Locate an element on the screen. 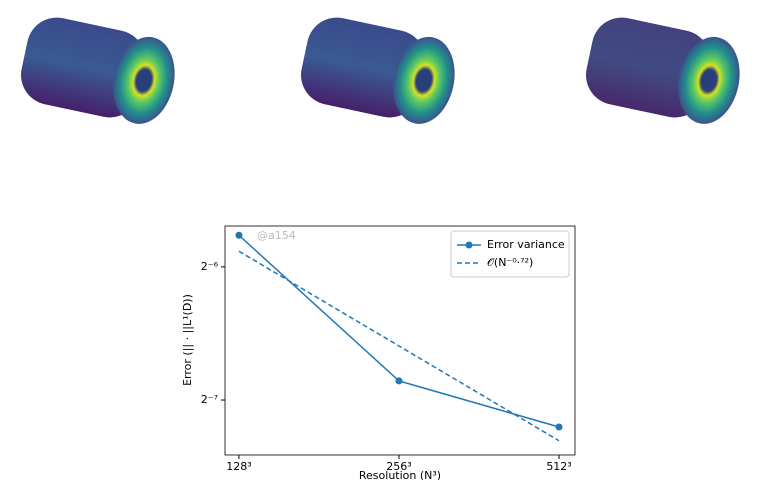 This screenshot has width=767, height=480. y-axis-label: Error (|| · ||L¹(D)) is located at coordinates (187, 340).